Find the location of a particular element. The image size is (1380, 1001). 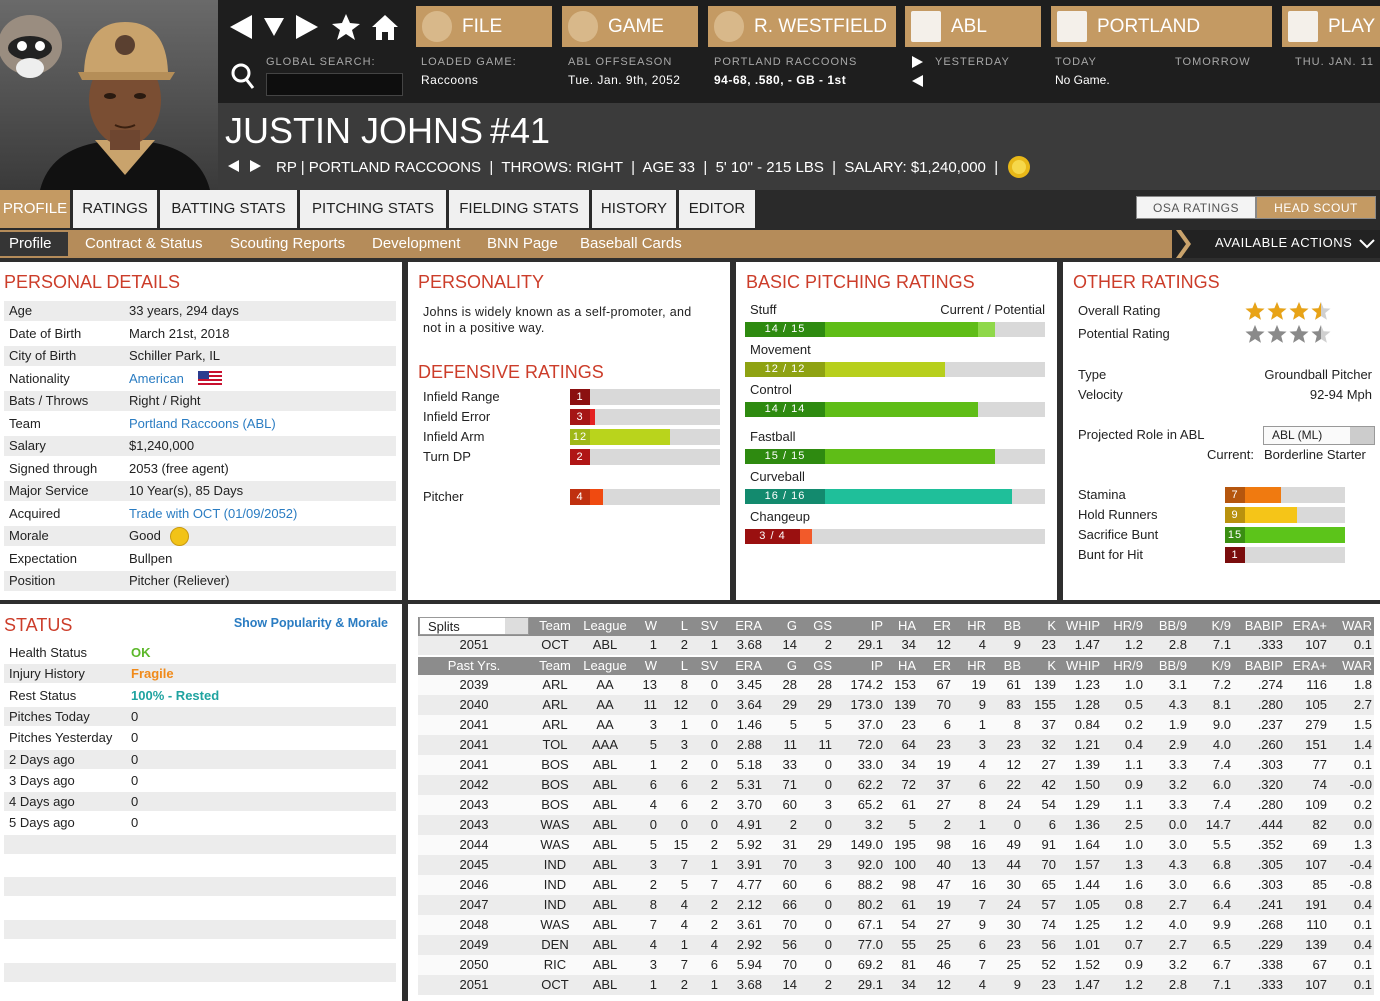

search-box is located at coordinates (334, 84).